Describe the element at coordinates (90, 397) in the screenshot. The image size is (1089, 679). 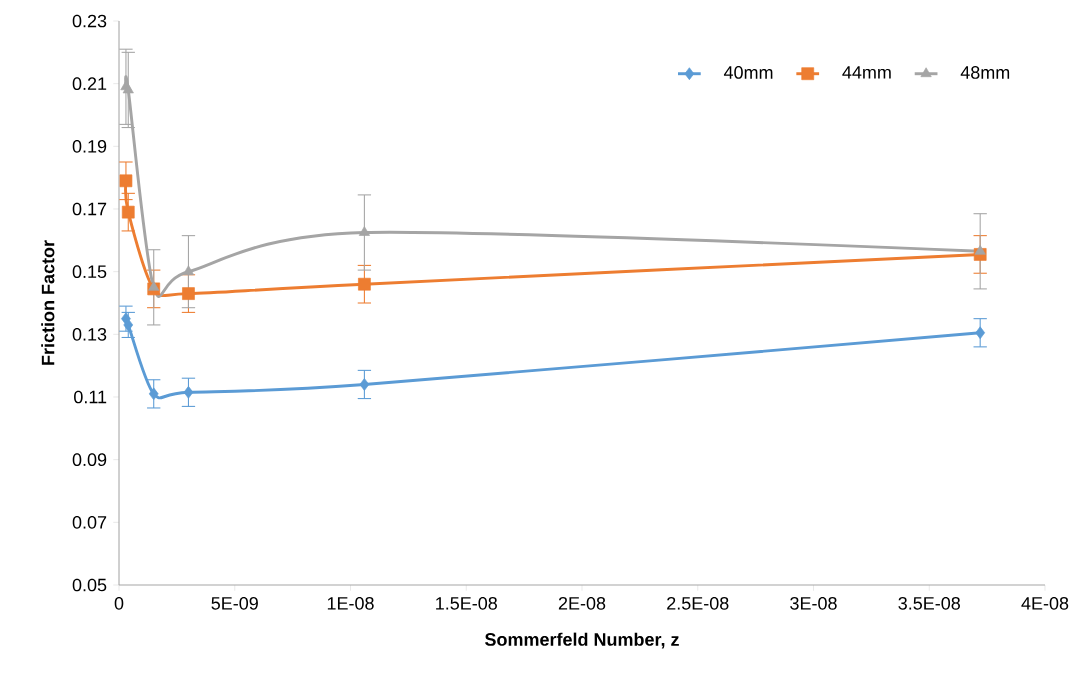
I see `y-tick-label: 0.11` at that location.